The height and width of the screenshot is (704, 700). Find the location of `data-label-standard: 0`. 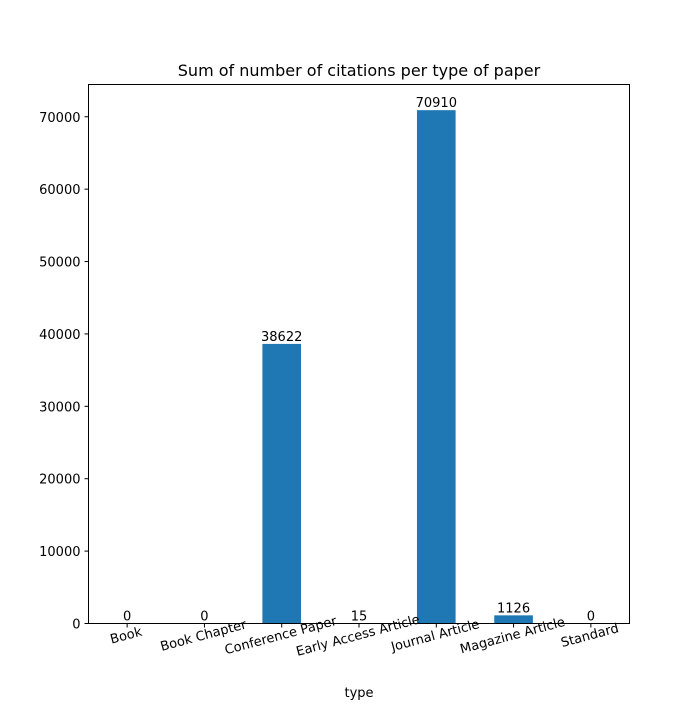

data-label-standard: 0 is located at coordinates (591, 617).